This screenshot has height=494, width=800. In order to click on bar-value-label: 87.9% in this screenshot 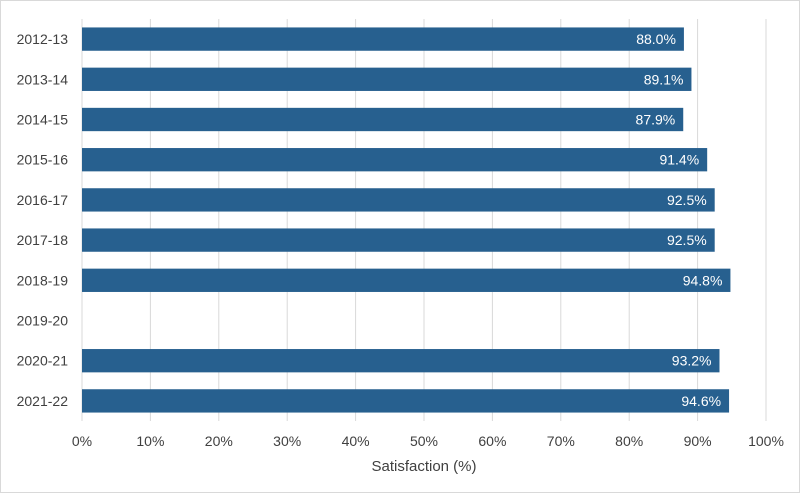, I will do `click(656, 120)`.